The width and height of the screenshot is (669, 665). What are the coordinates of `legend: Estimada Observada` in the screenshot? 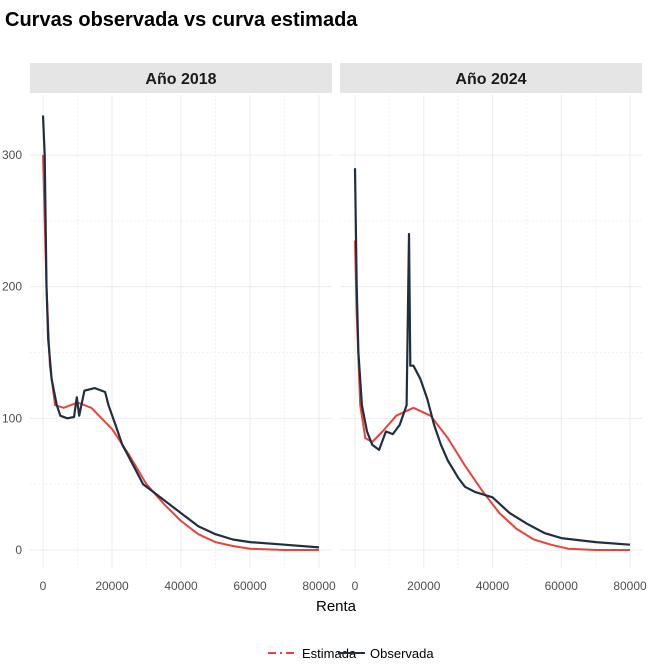 It's located at (351, 653).